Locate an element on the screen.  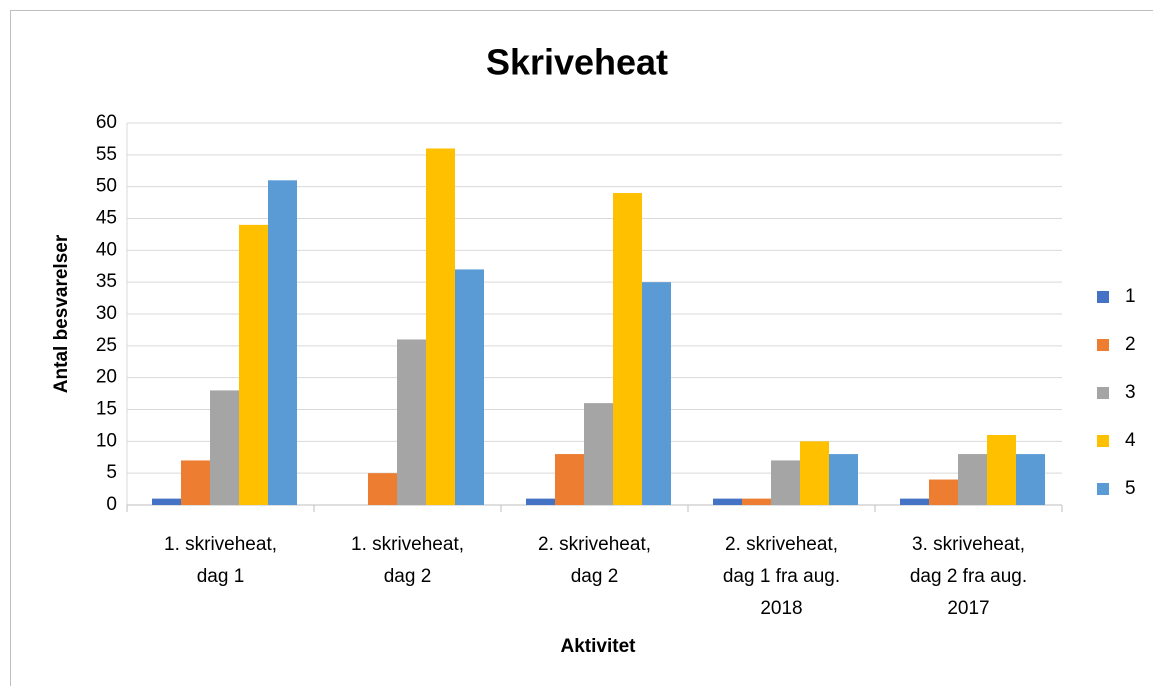
y-tick-label: 15 is located at coordinates (106, 409).